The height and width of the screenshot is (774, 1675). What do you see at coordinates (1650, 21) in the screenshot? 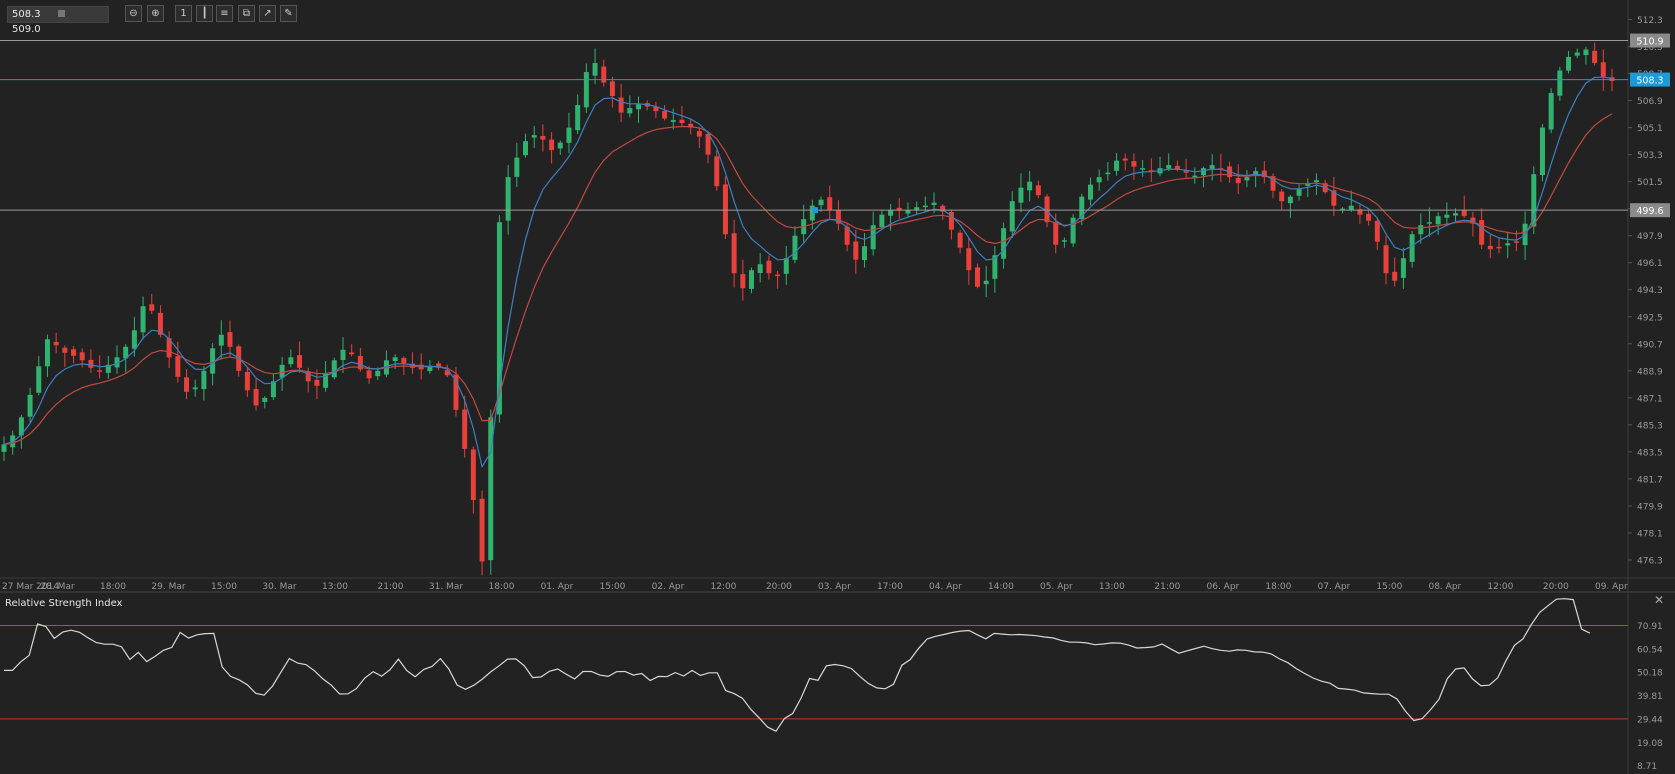
I see `price-axis-tick-label: 512.3` at bounding box center [1650, 21].